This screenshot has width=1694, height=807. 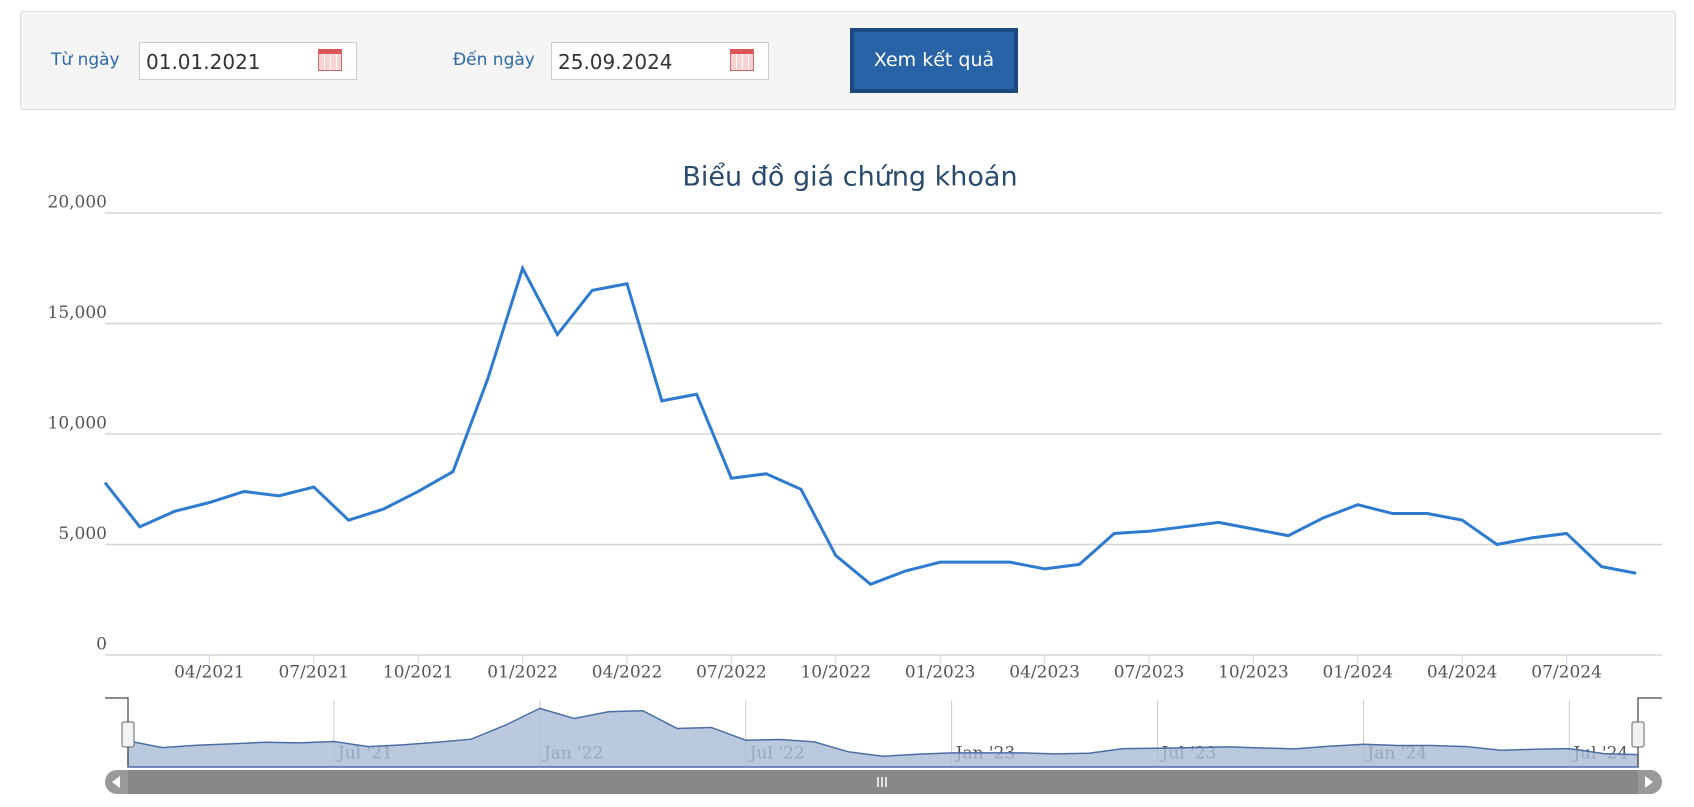 I want to click on submit-button: Xem kết quả, so click(x=934, y=60).